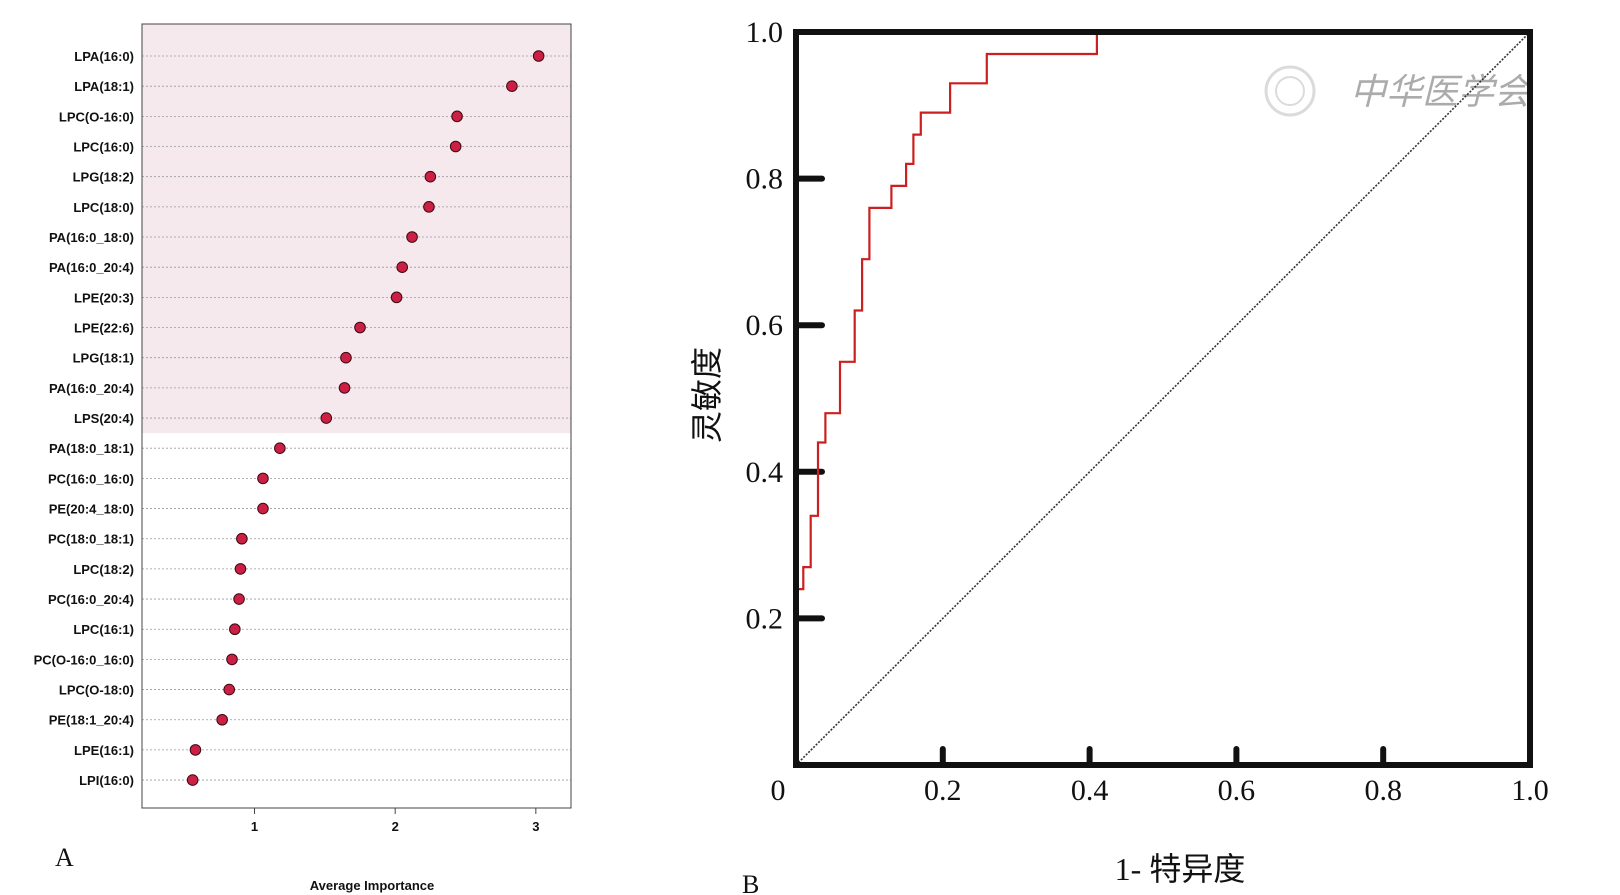  What do you see at coordinates (106, 780) in the screenshot?
I see `feature-label: LPI(16:0)` at bounding box center [106, 780].